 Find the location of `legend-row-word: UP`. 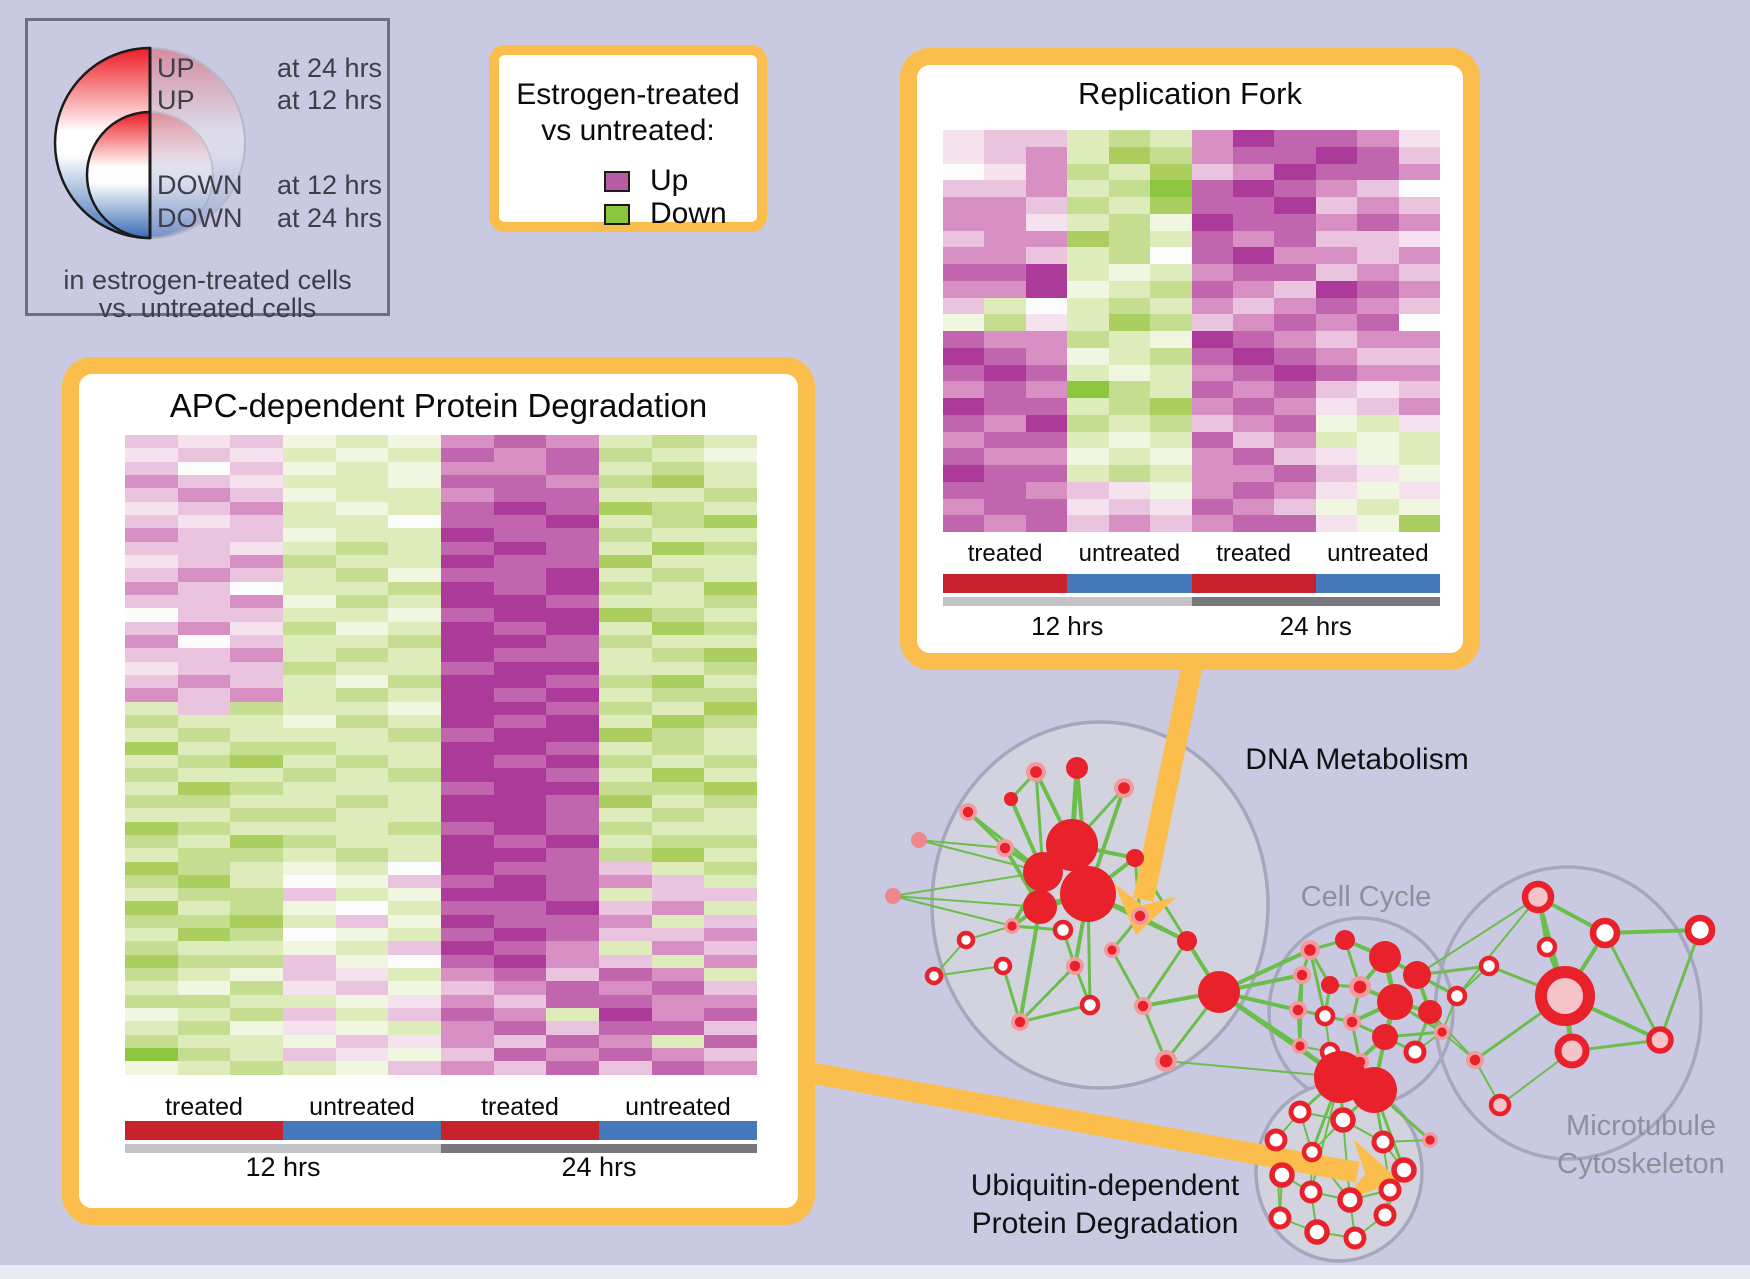

legend-row-word: UP is located at coordinates (176, 100).